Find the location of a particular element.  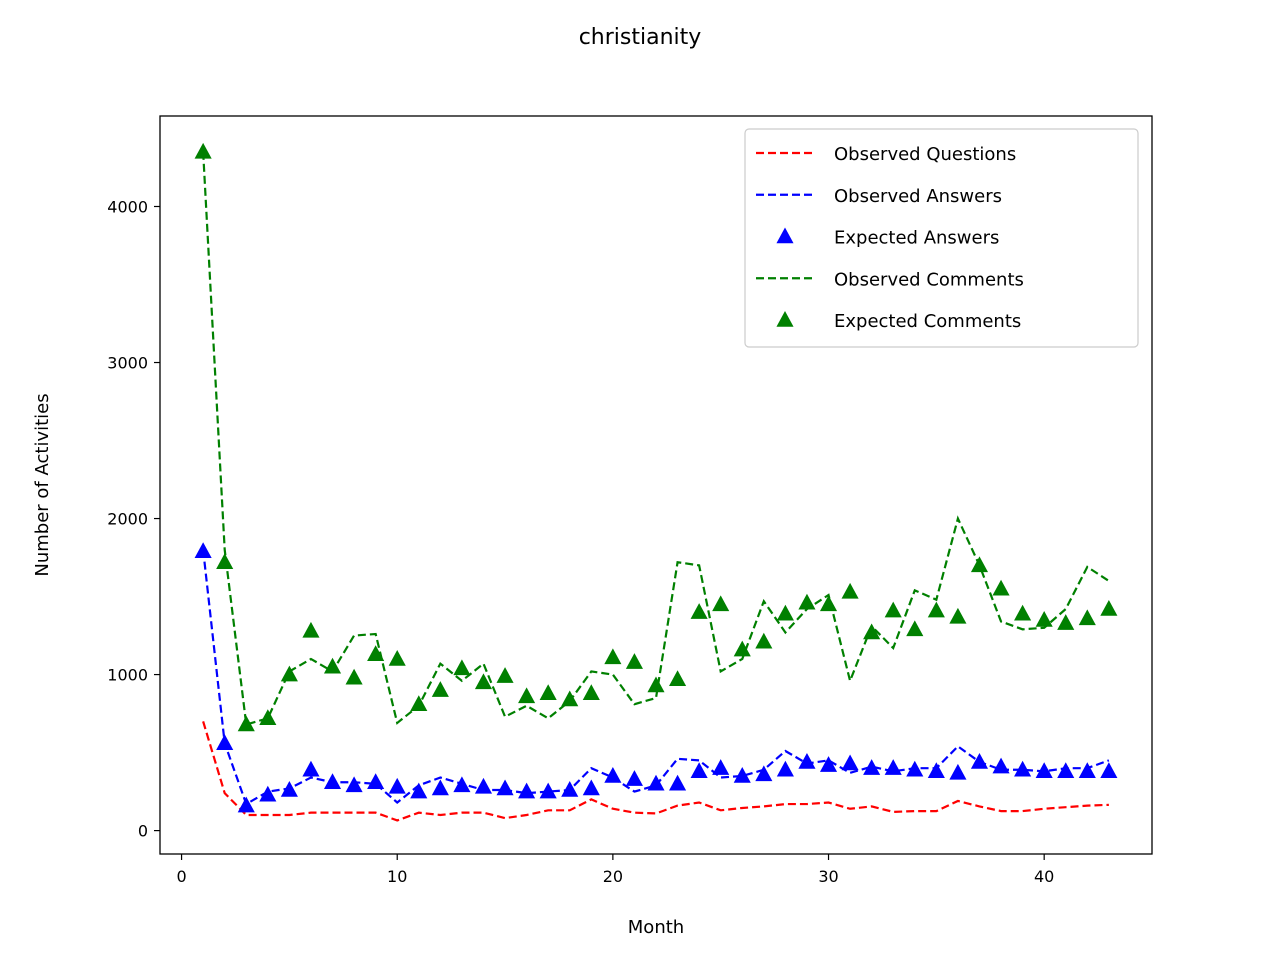

y-tick-label: 2000 is located at coordinates (127, 519).